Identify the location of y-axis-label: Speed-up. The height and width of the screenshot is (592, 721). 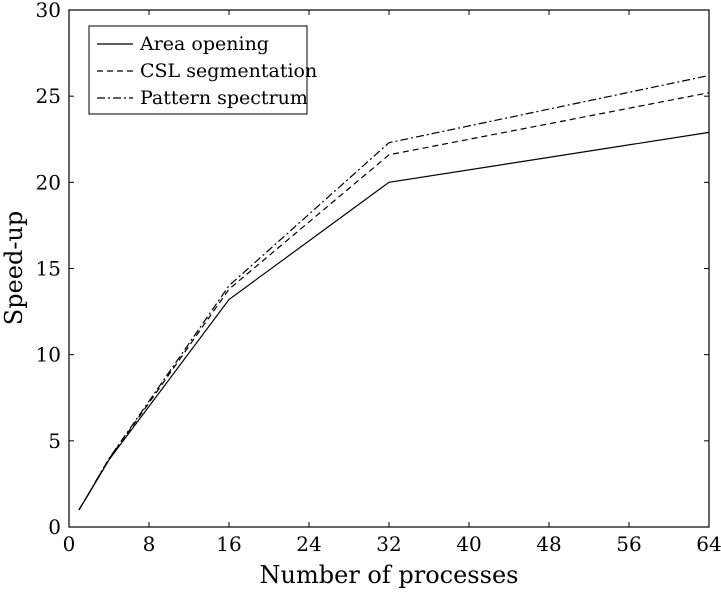
(14, 268).